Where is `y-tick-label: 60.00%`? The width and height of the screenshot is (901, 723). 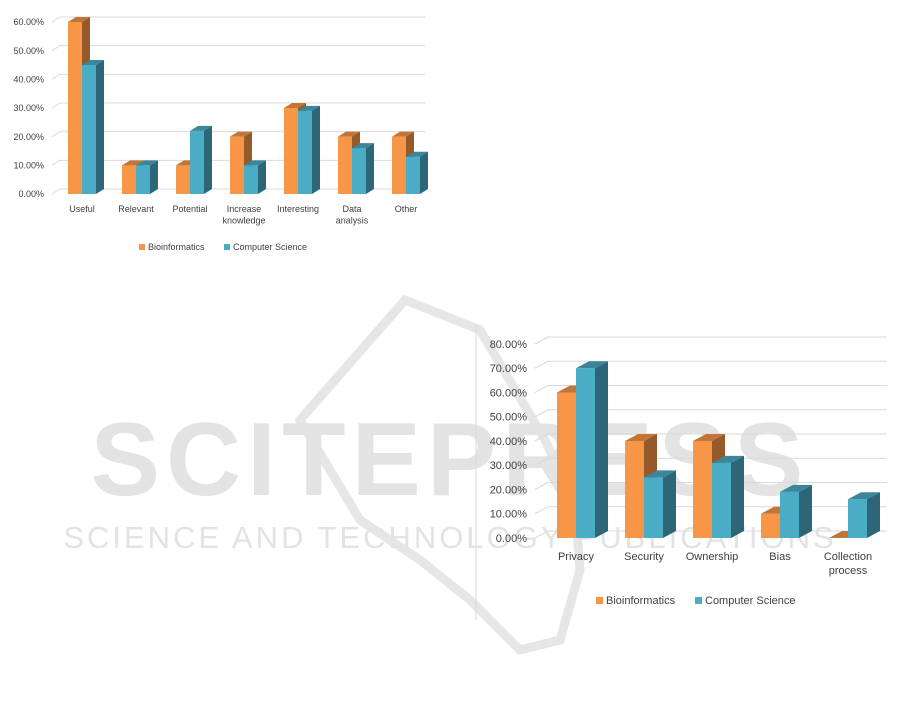 y-tick-label: 60.00% is located at coordinates (28, 22).